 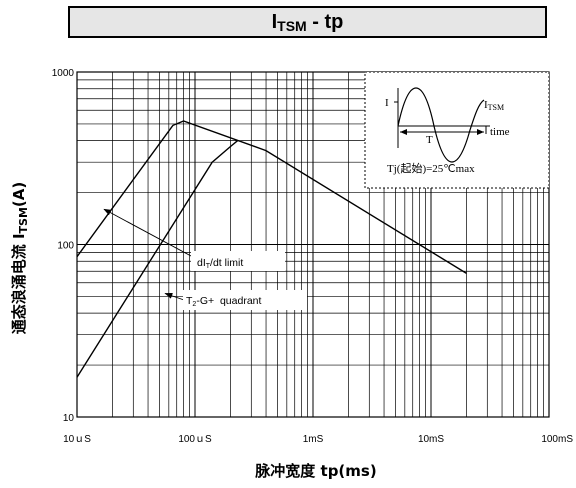 I want to click on waveform-inset: I ITSM T time Tj(起始)=25℃max, so click(x=457, y=130).